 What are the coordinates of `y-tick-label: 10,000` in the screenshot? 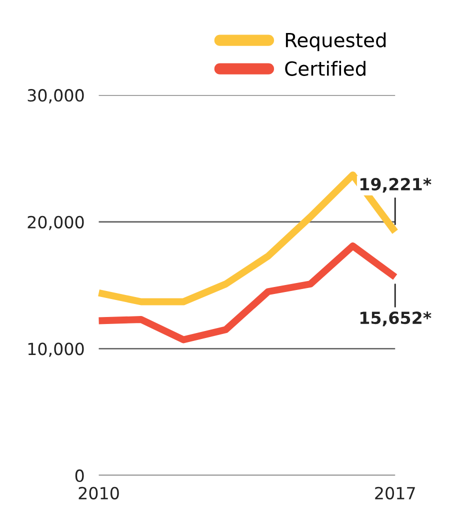 It's located at (56, 349).